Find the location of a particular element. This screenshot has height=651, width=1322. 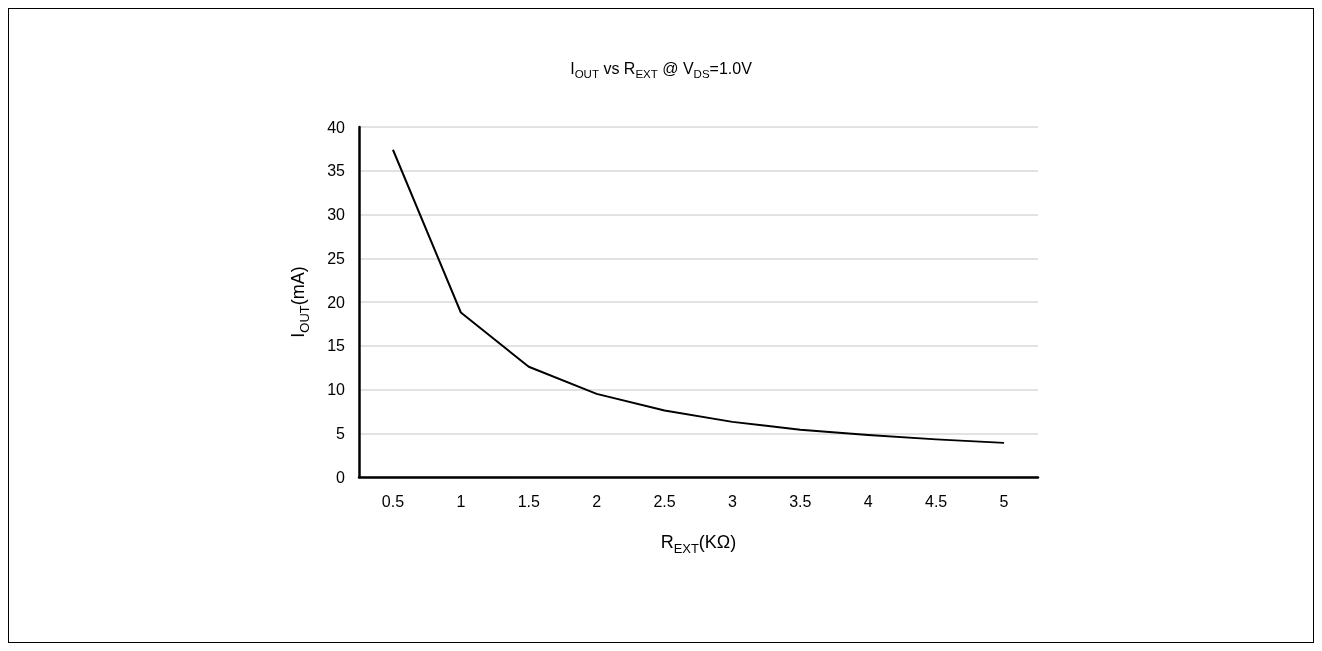

y-tick-label: 20 is located at coordinates (336, 302).